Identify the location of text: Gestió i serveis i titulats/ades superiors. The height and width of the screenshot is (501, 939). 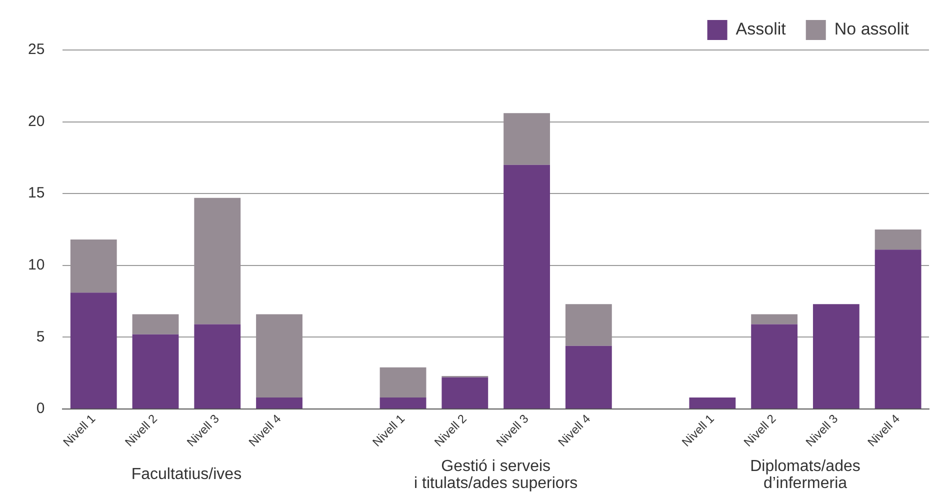
(496, 475).